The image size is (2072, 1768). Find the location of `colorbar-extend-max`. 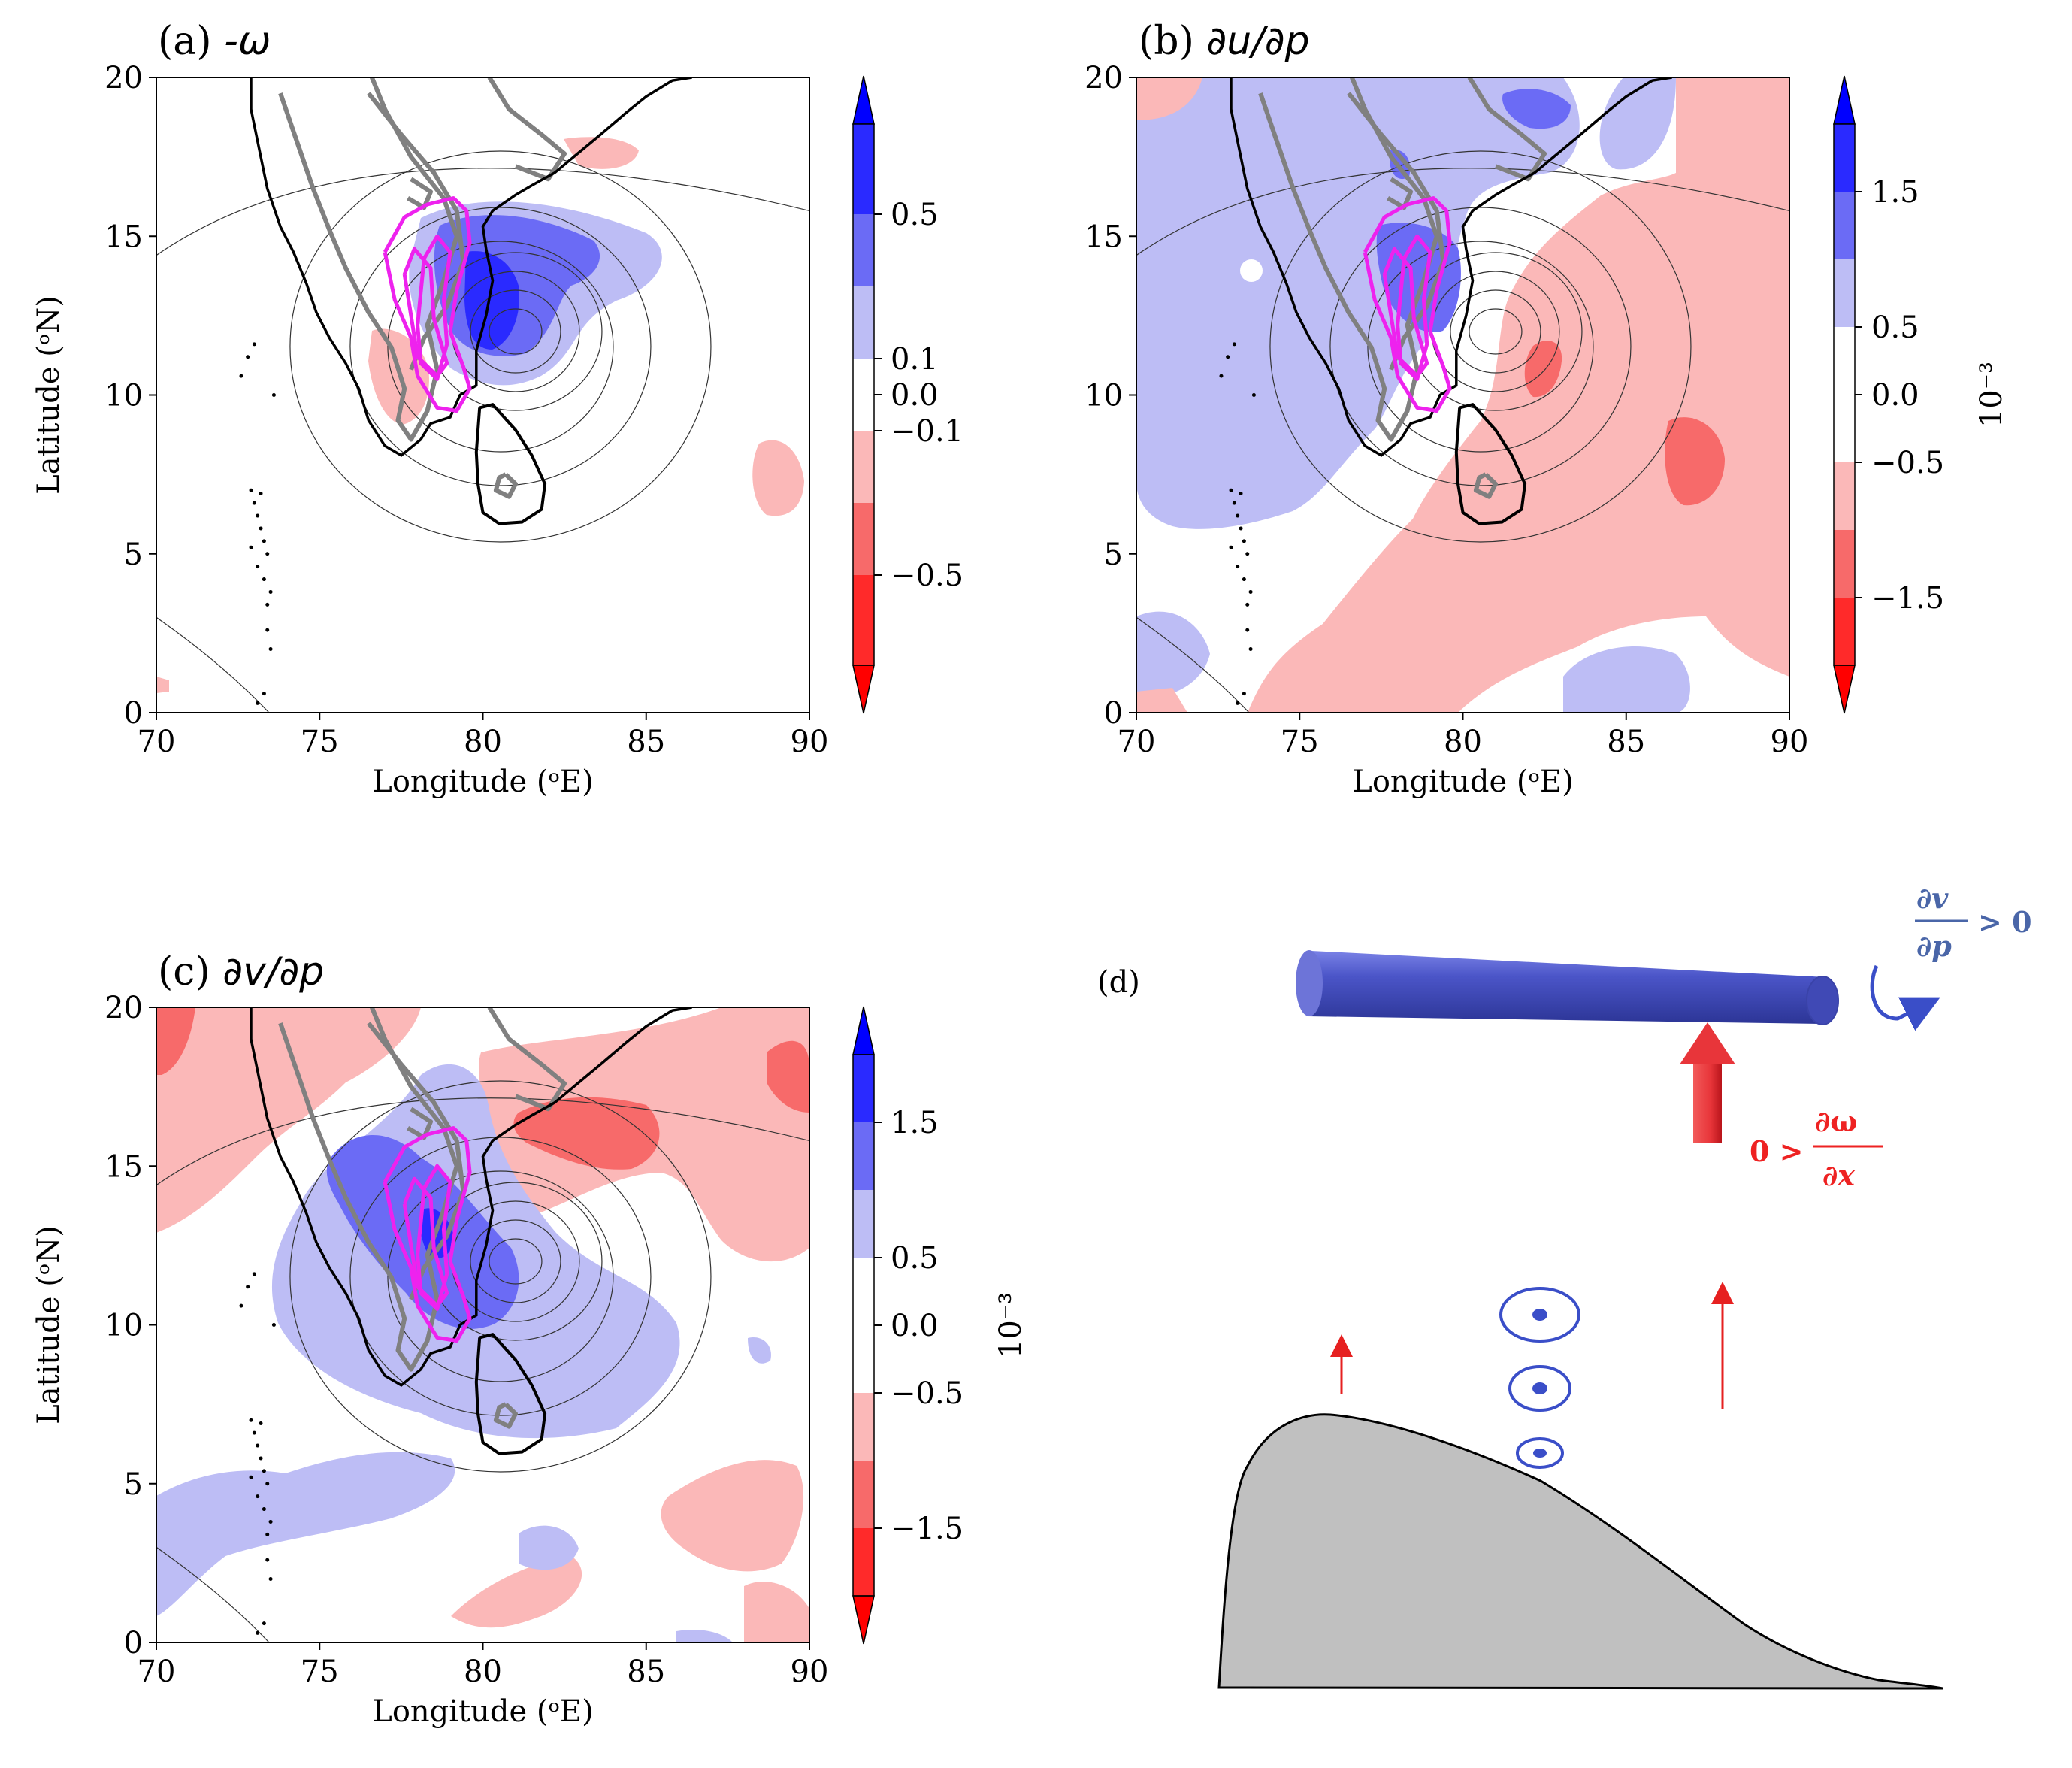

colorbar-extend-max is located at coordinates (863, 100).